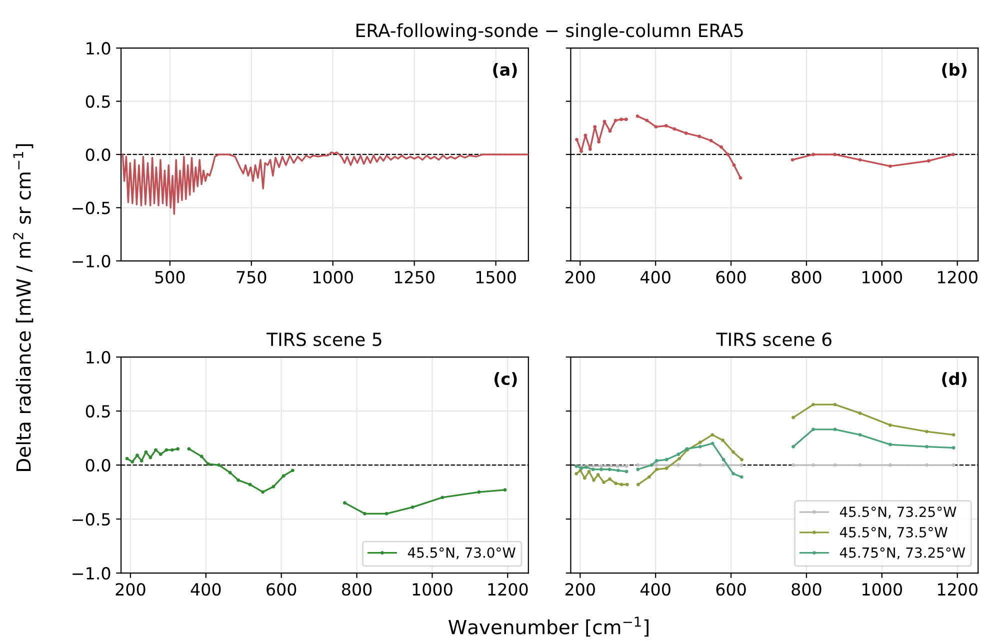 Image resolution: width=984 pixels, height=641 pixels. I want to click on y-axis-title: Delta radiance [mW / m$^{2}$ sr cm$^{−1}$], so click(23, 307).